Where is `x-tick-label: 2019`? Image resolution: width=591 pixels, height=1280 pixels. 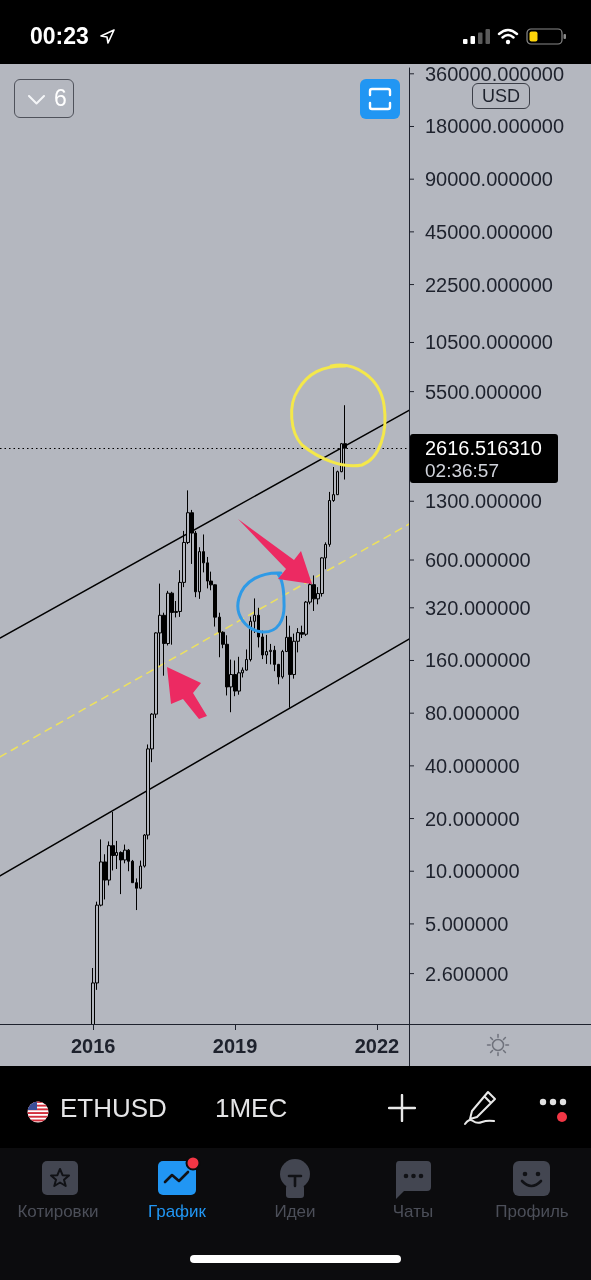
x-tick-label: 2019 is located at coordinates (235, 1046).